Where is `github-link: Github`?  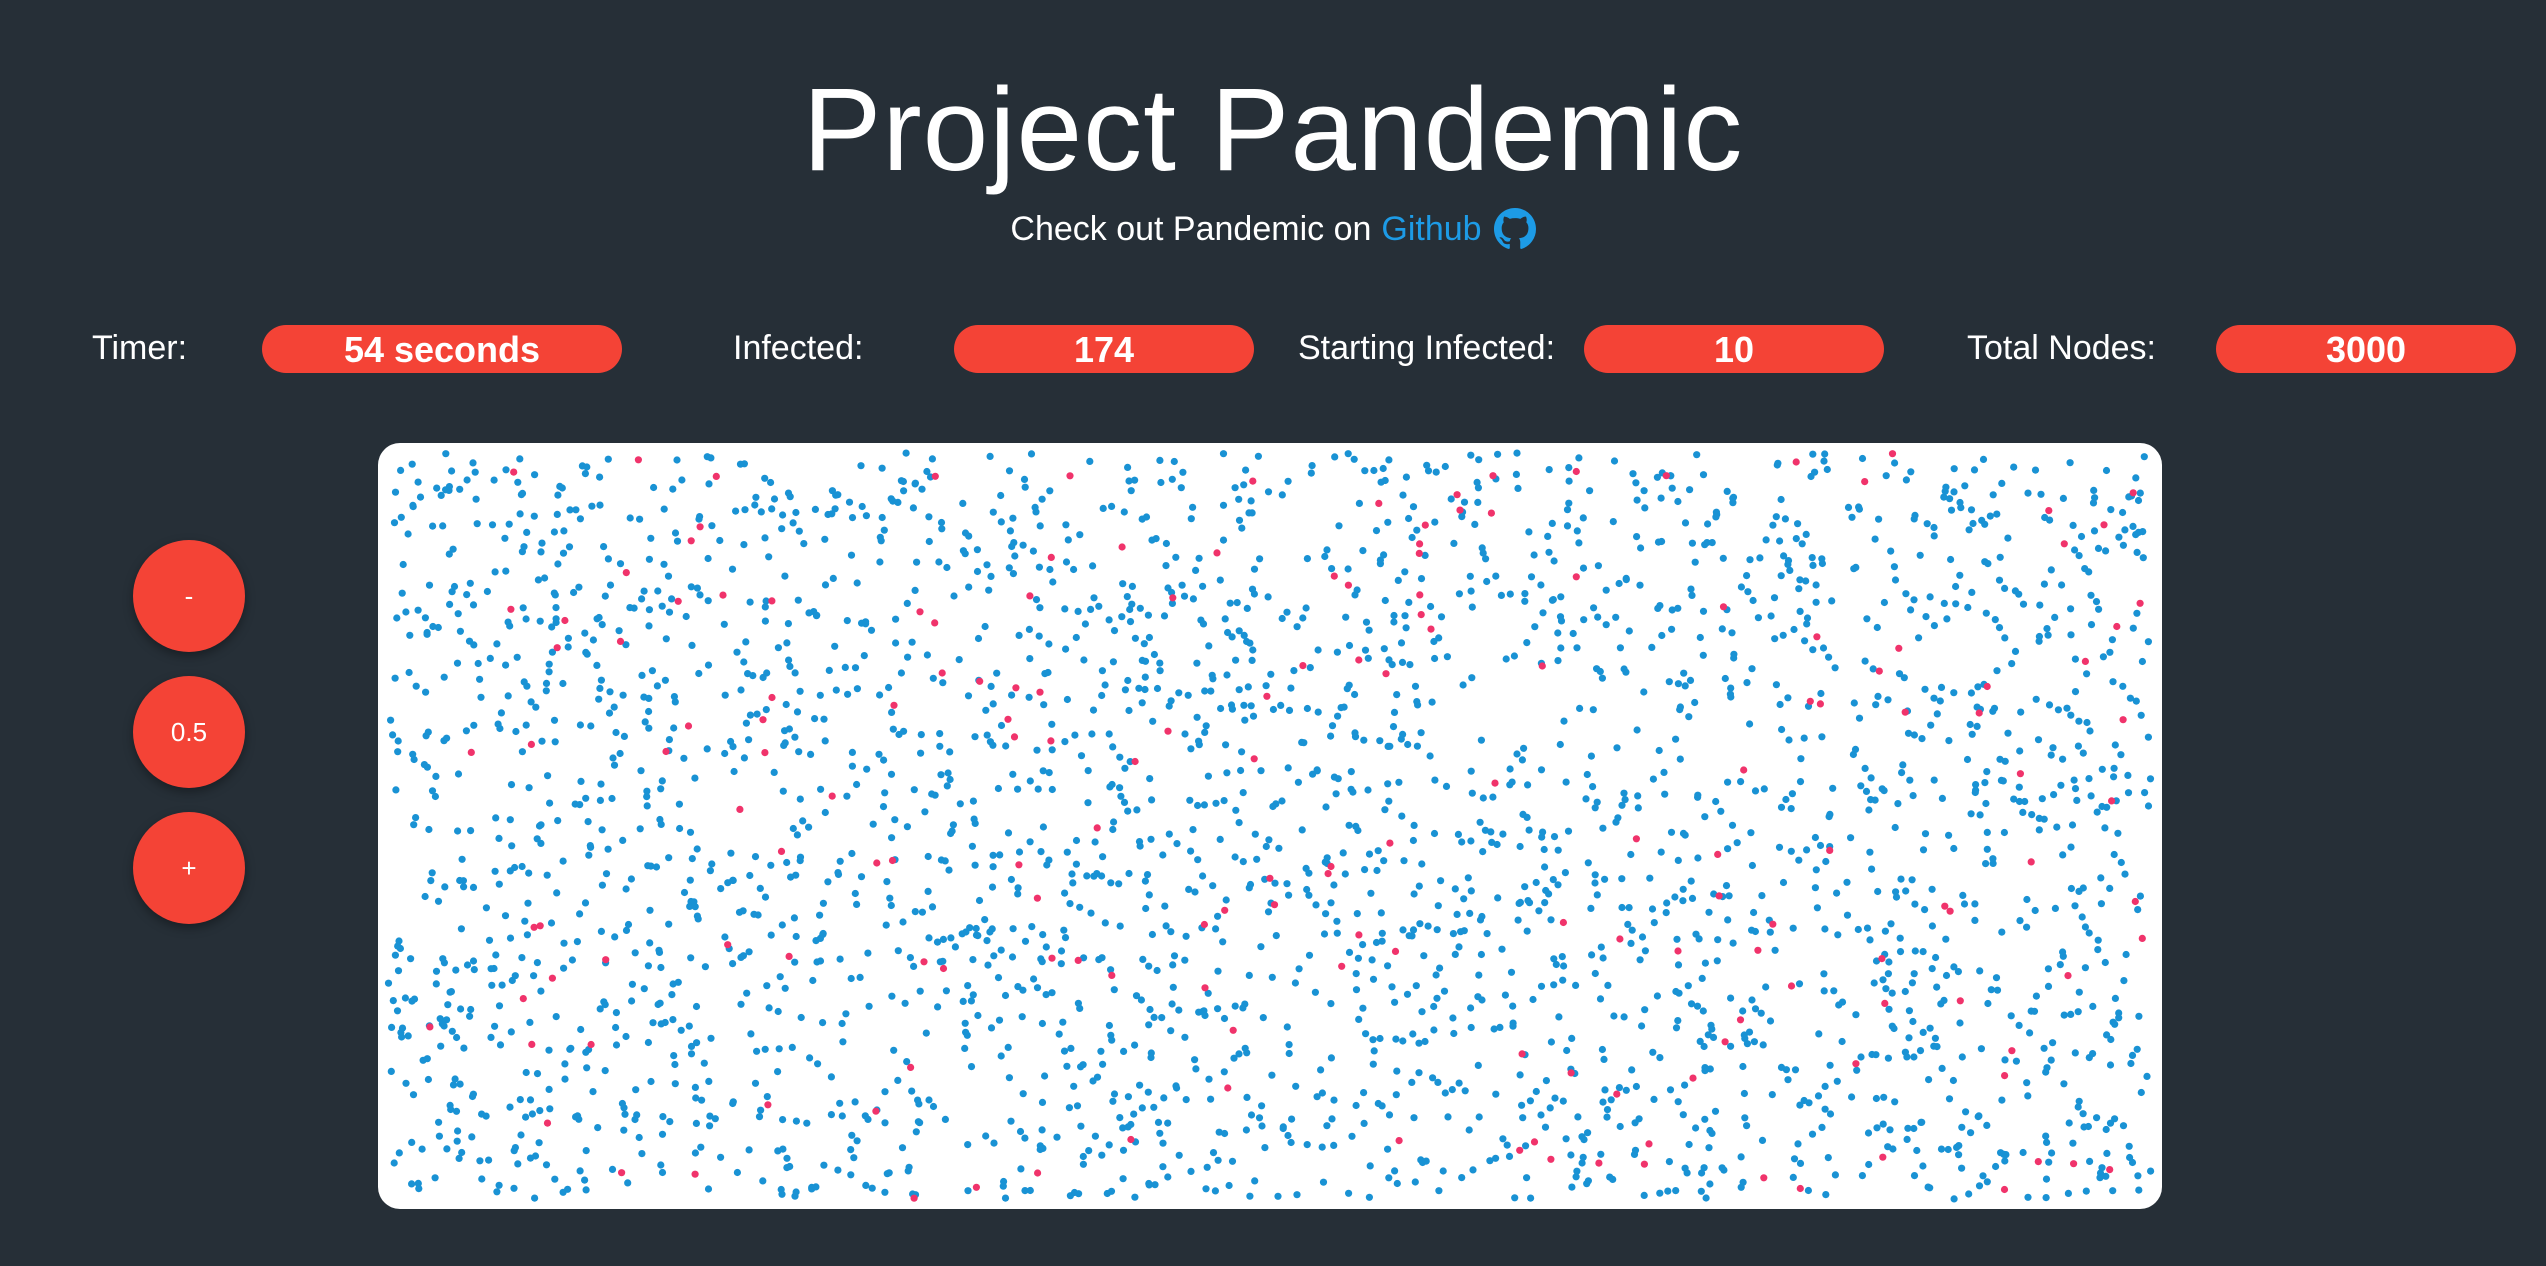
github-link: Github is located at coordinates (1431, 229).